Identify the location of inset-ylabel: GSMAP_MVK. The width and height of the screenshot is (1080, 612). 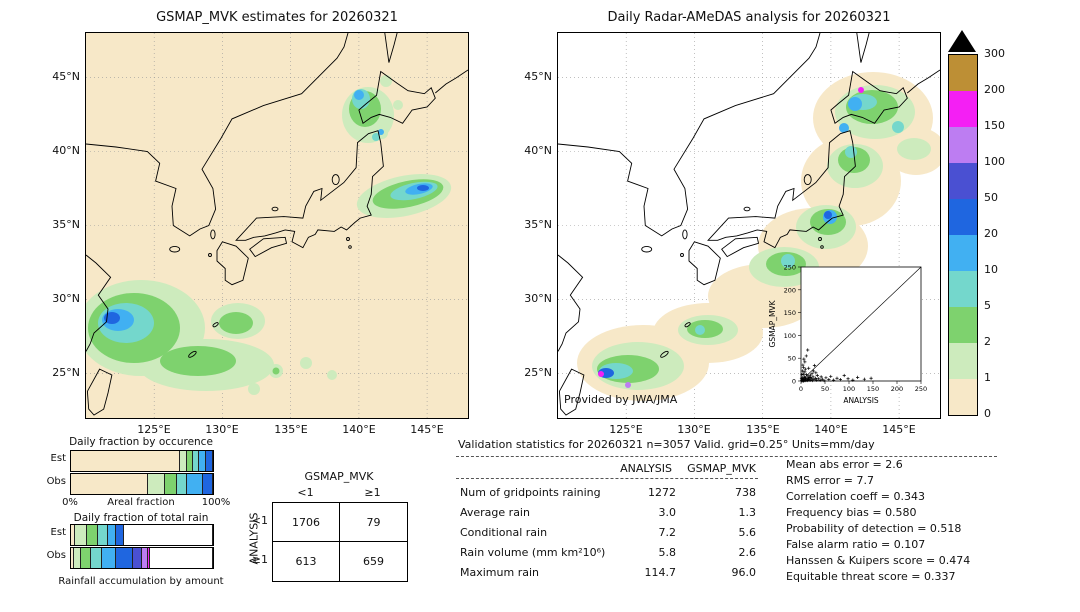
(772, 323).